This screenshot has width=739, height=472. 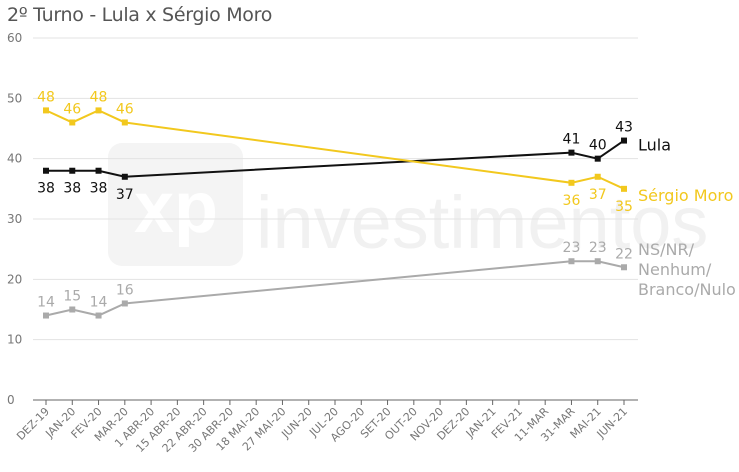 What do you see at coordinates (33, 424) in the screenshot?
I see `x-tick-label: DEZ-19` at bounding box center [33, 424].